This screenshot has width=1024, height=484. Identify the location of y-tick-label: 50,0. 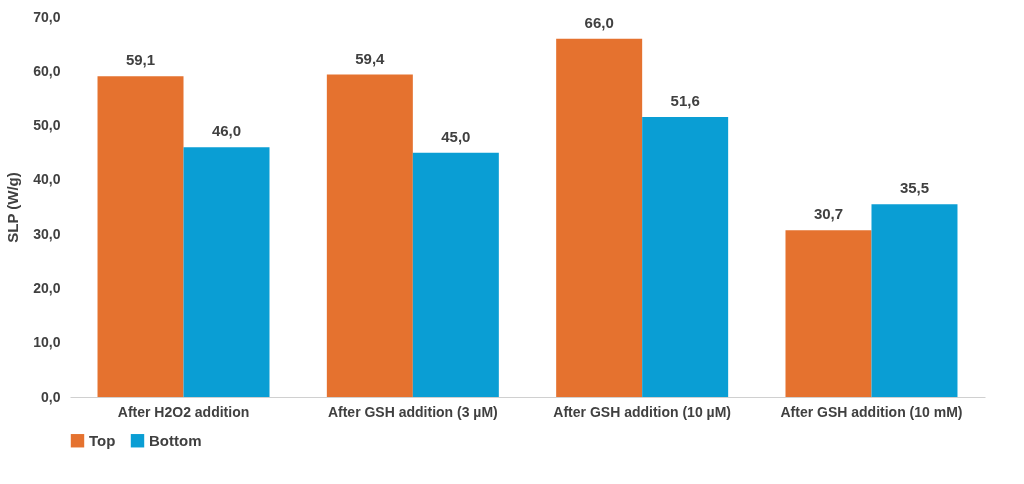
(47, 125).